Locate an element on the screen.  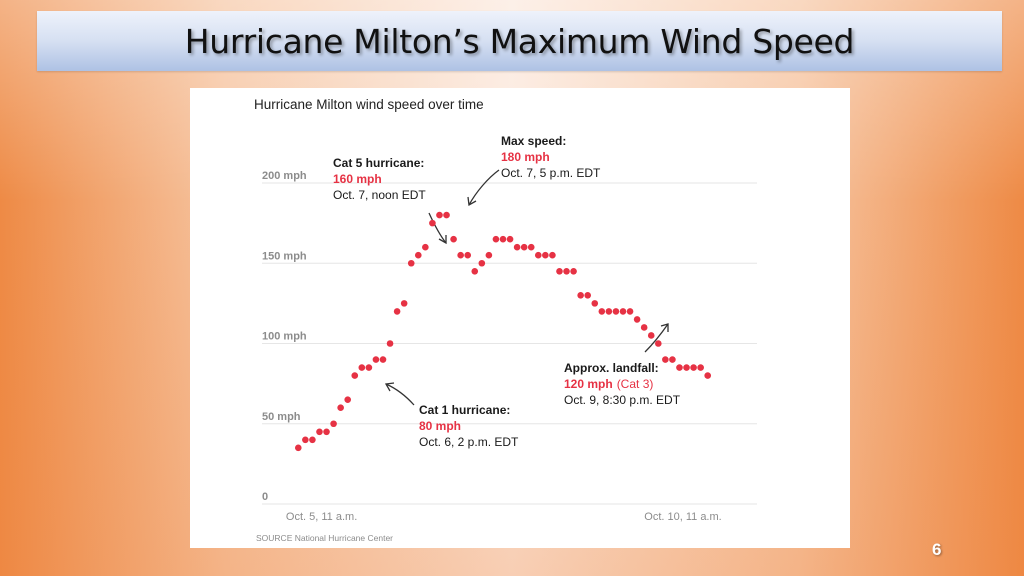
annotation-landfall-arrow is located at coordinates (656, 338).